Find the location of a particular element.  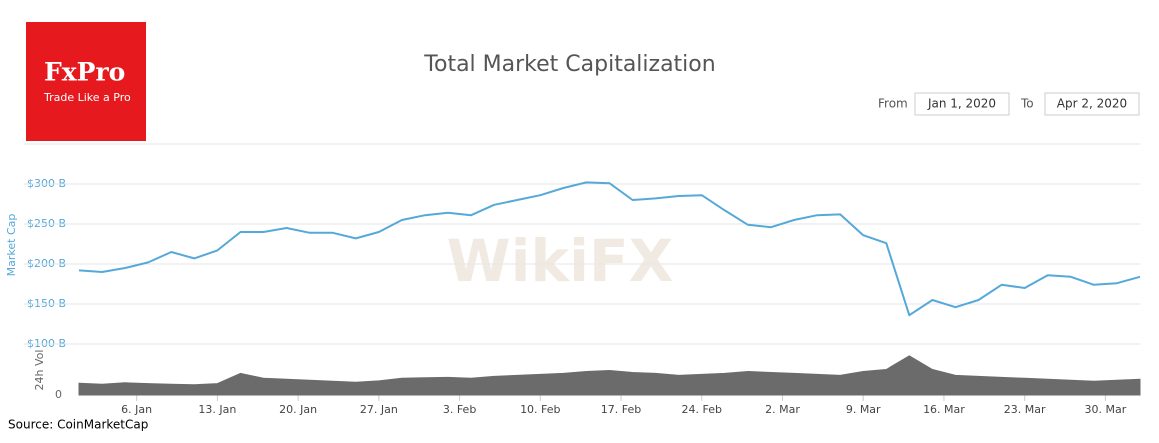

x-tick-label: 20. Jan is located at coordinates (298, 409).